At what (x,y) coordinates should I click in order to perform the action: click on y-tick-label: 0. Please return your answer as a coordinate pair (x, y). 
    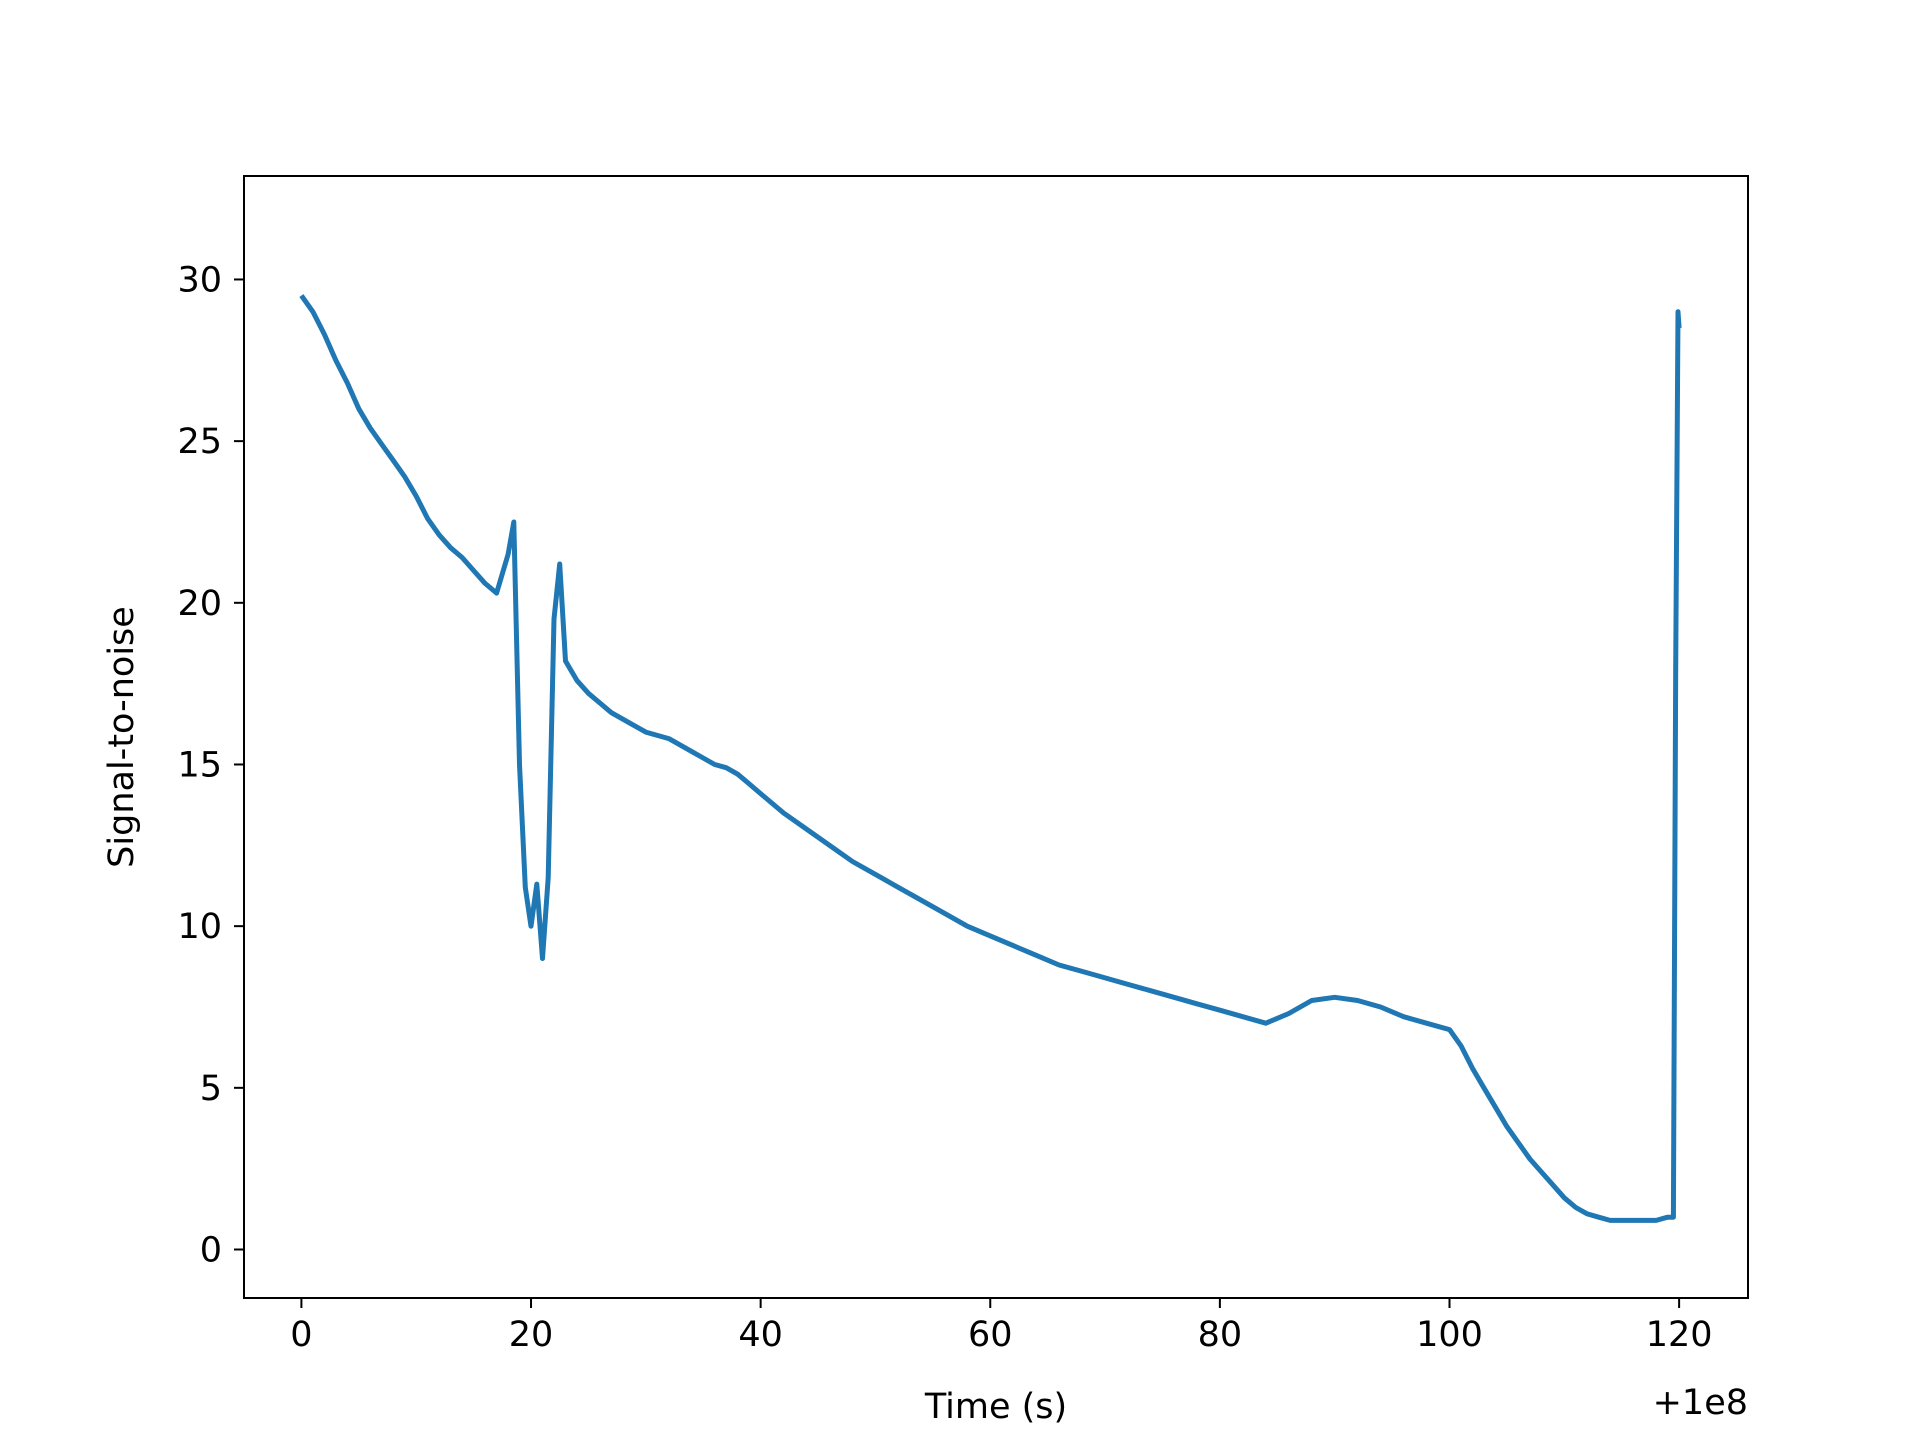
    Looking at the image, I should click on (211, 1250).